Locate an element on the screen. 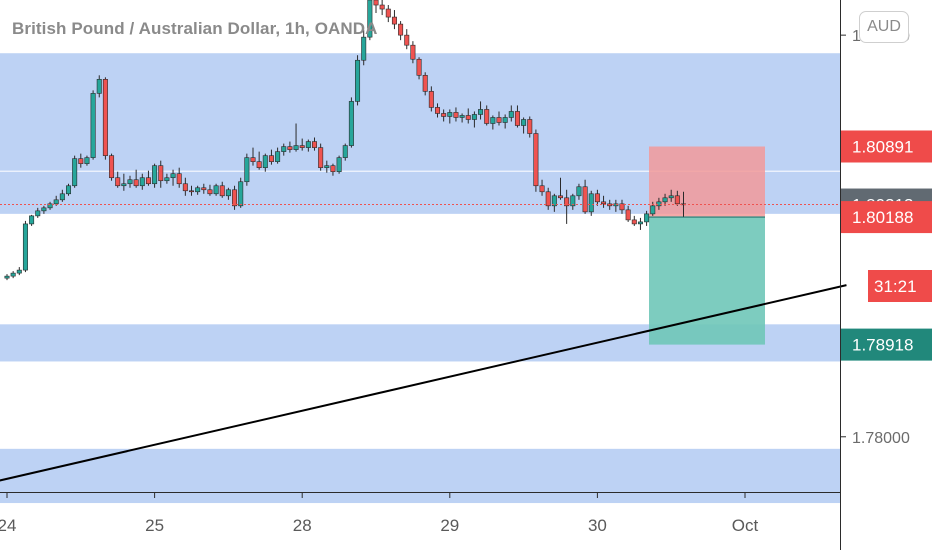 This screenshot has height=550, width=932. time-tick-label: 30 is located at coordinates (597, 525).